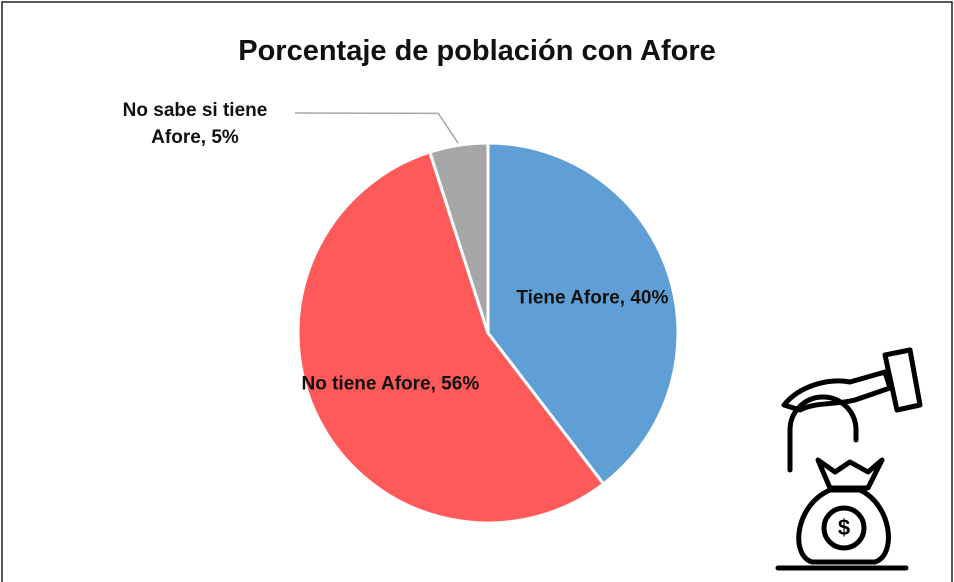 The height and width of the screenshot is (582, 954). I want to click on leader-line, so click(376, 128).